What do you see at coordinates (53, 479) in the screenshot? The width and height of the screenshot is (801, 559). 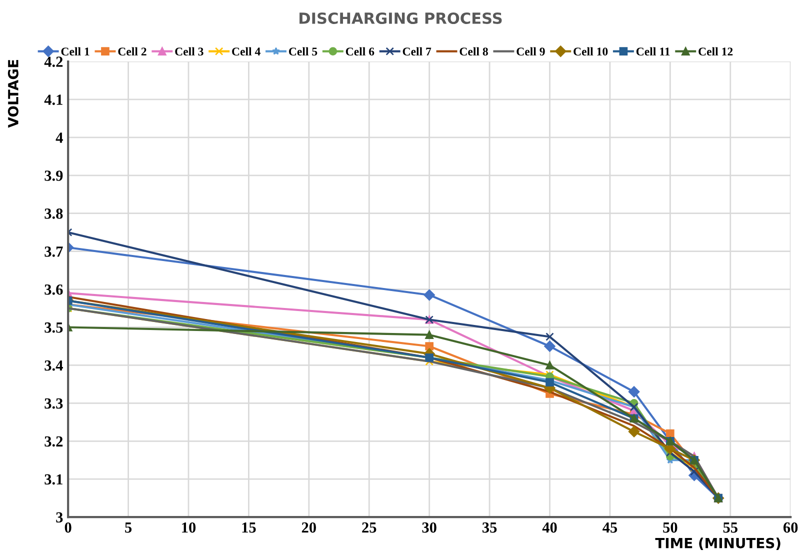 I see `y-tick-label: 3.1` at bounding box center [53, 479].